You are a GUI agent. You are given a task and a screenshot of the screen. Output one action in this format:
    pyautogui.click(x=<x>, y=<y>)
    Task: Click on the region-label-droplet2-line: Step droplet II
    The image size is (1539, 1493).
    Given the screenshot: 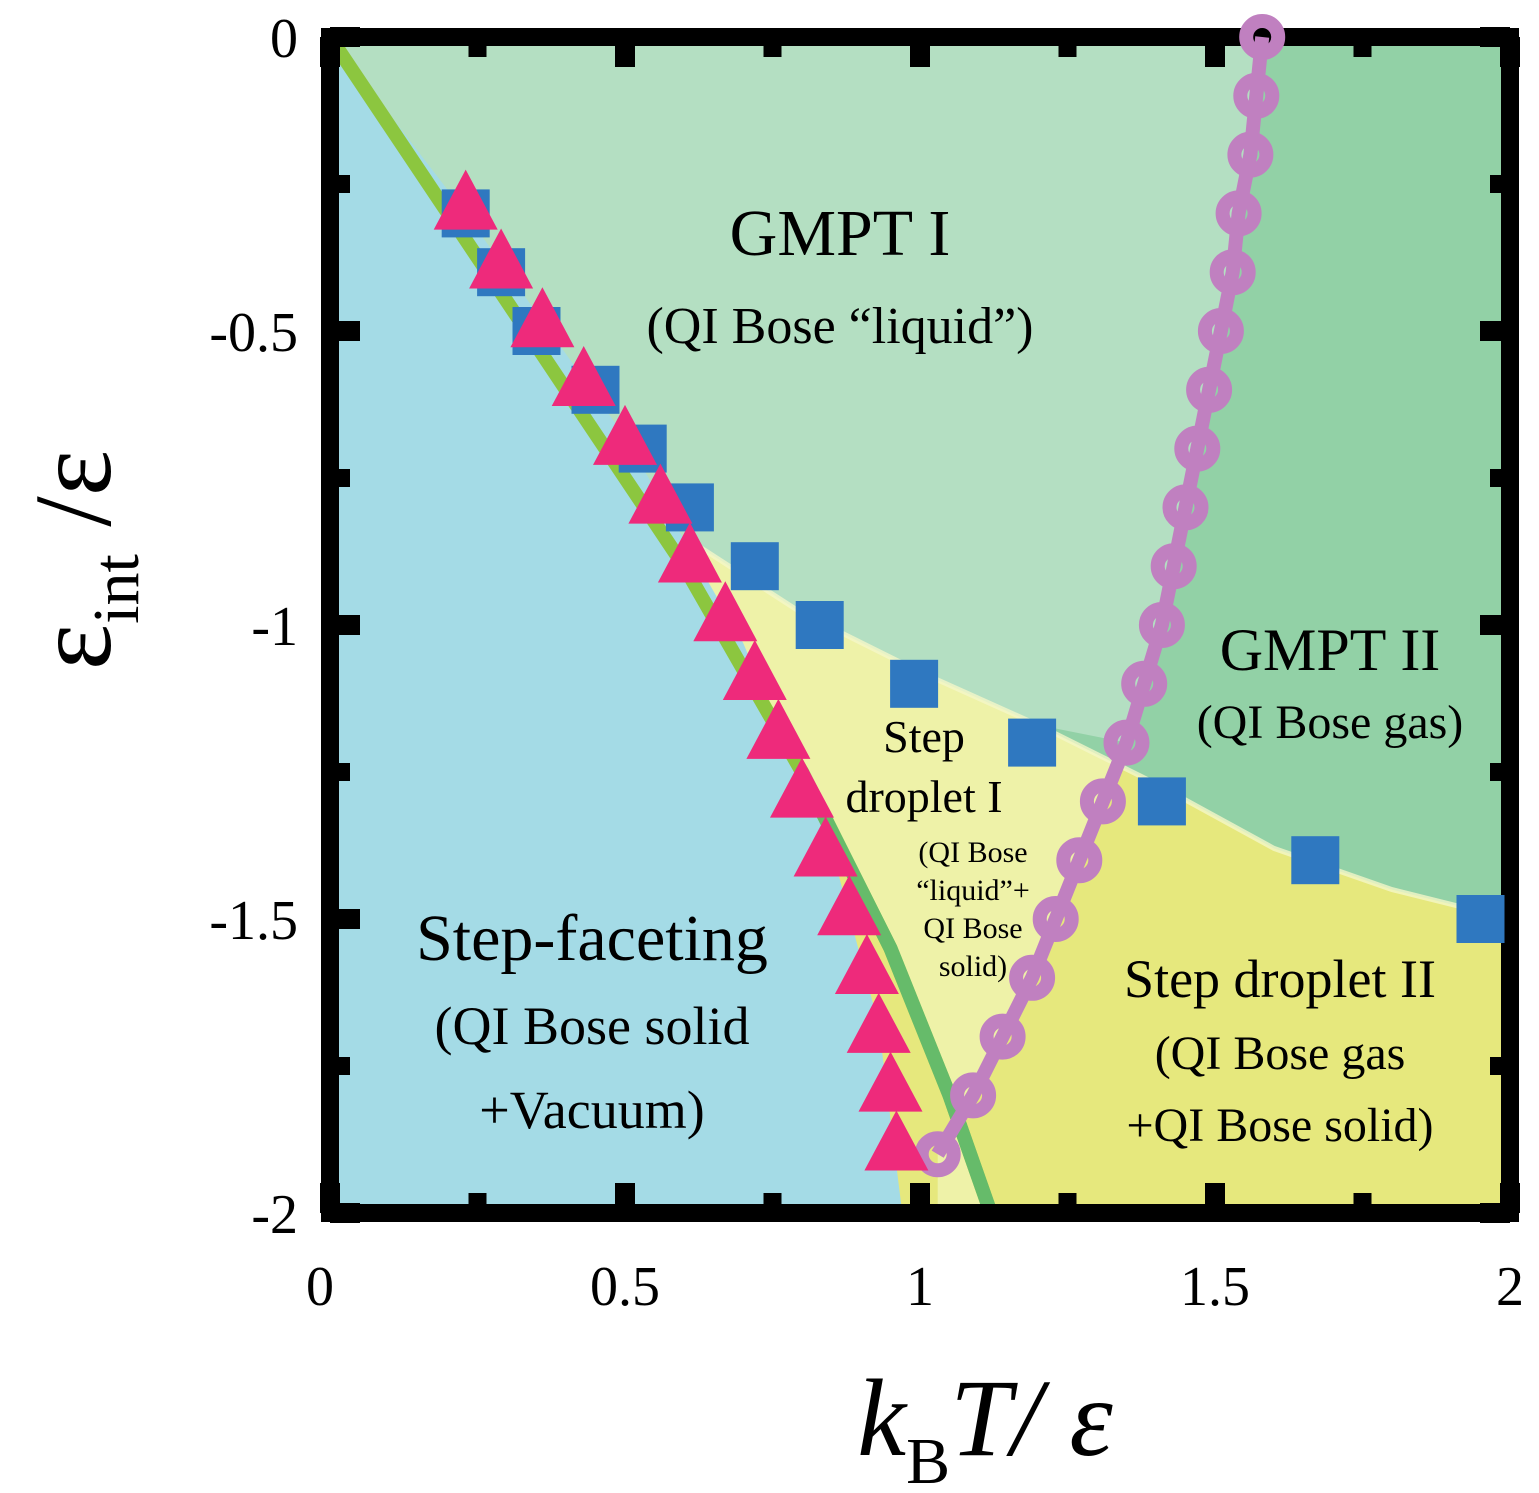 What is the action you would take?
    pyautogui.click(x=1280, y=979)
    